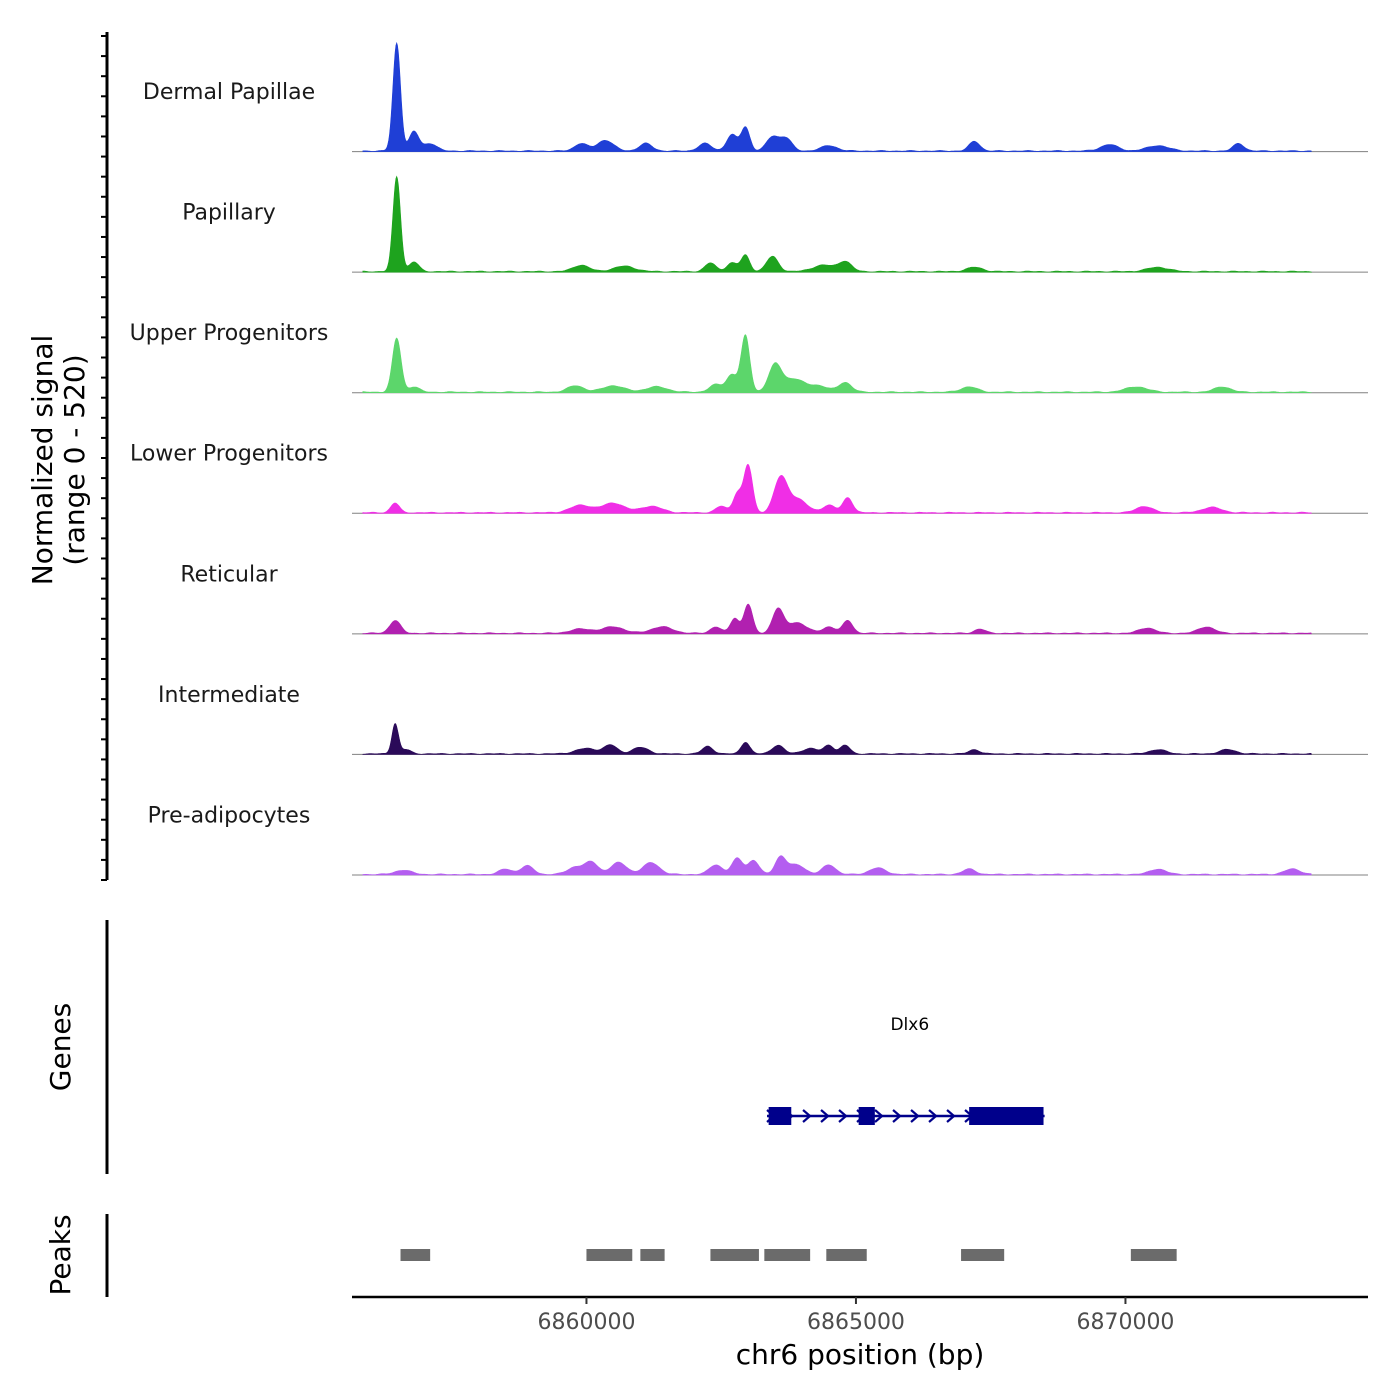  I want to click on track-reticular: Reticular, so click(774, 598).